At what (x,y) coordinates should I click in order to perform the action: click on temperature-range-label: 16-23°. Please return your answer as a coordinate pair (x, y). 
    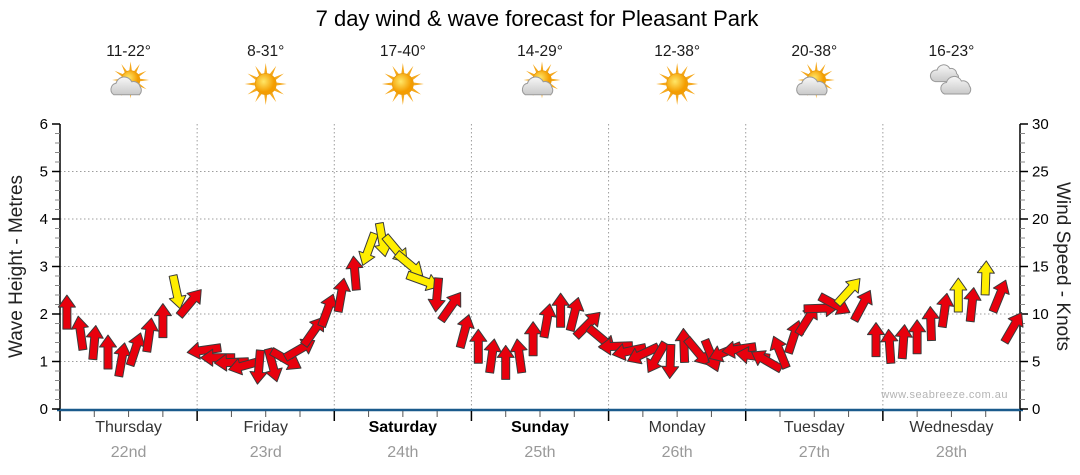
    Looking at the image, I should click on (952, 51).